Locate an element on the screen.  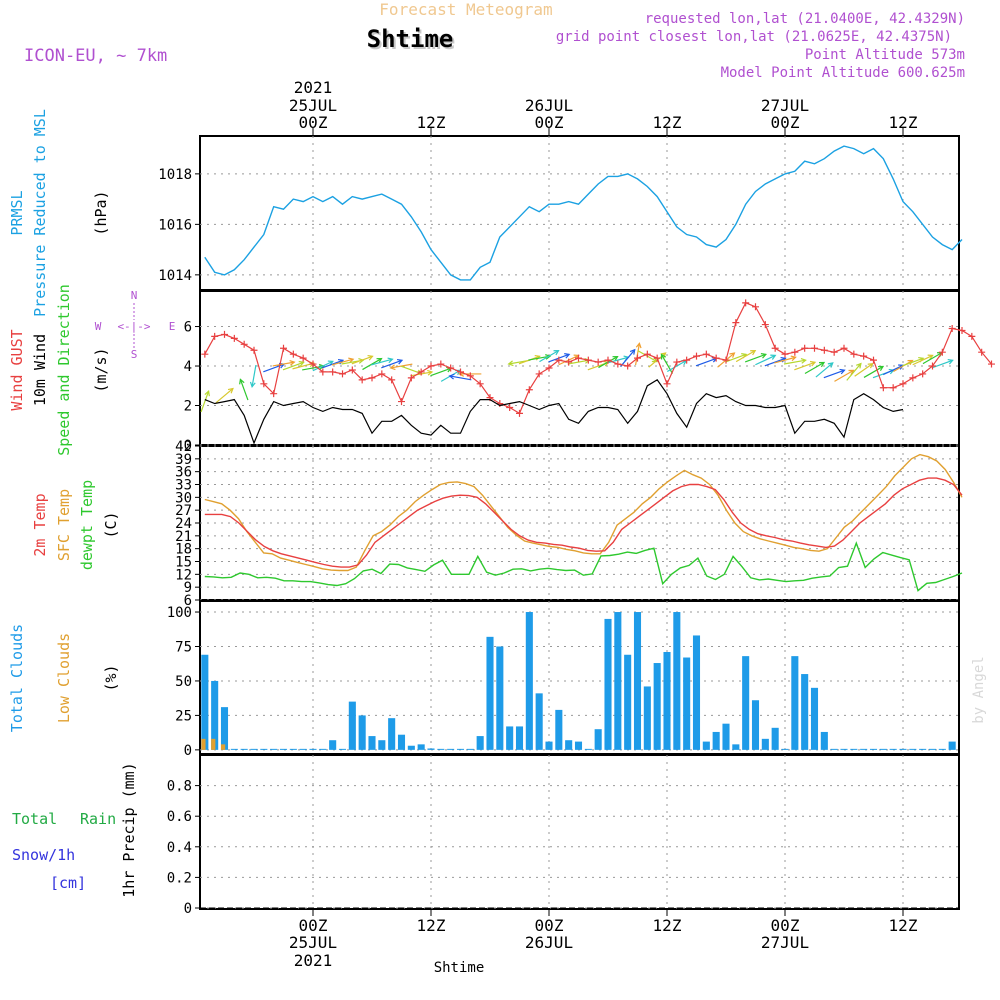
wind-label-10m: 10m Wind is located at coordinates (40, 370).